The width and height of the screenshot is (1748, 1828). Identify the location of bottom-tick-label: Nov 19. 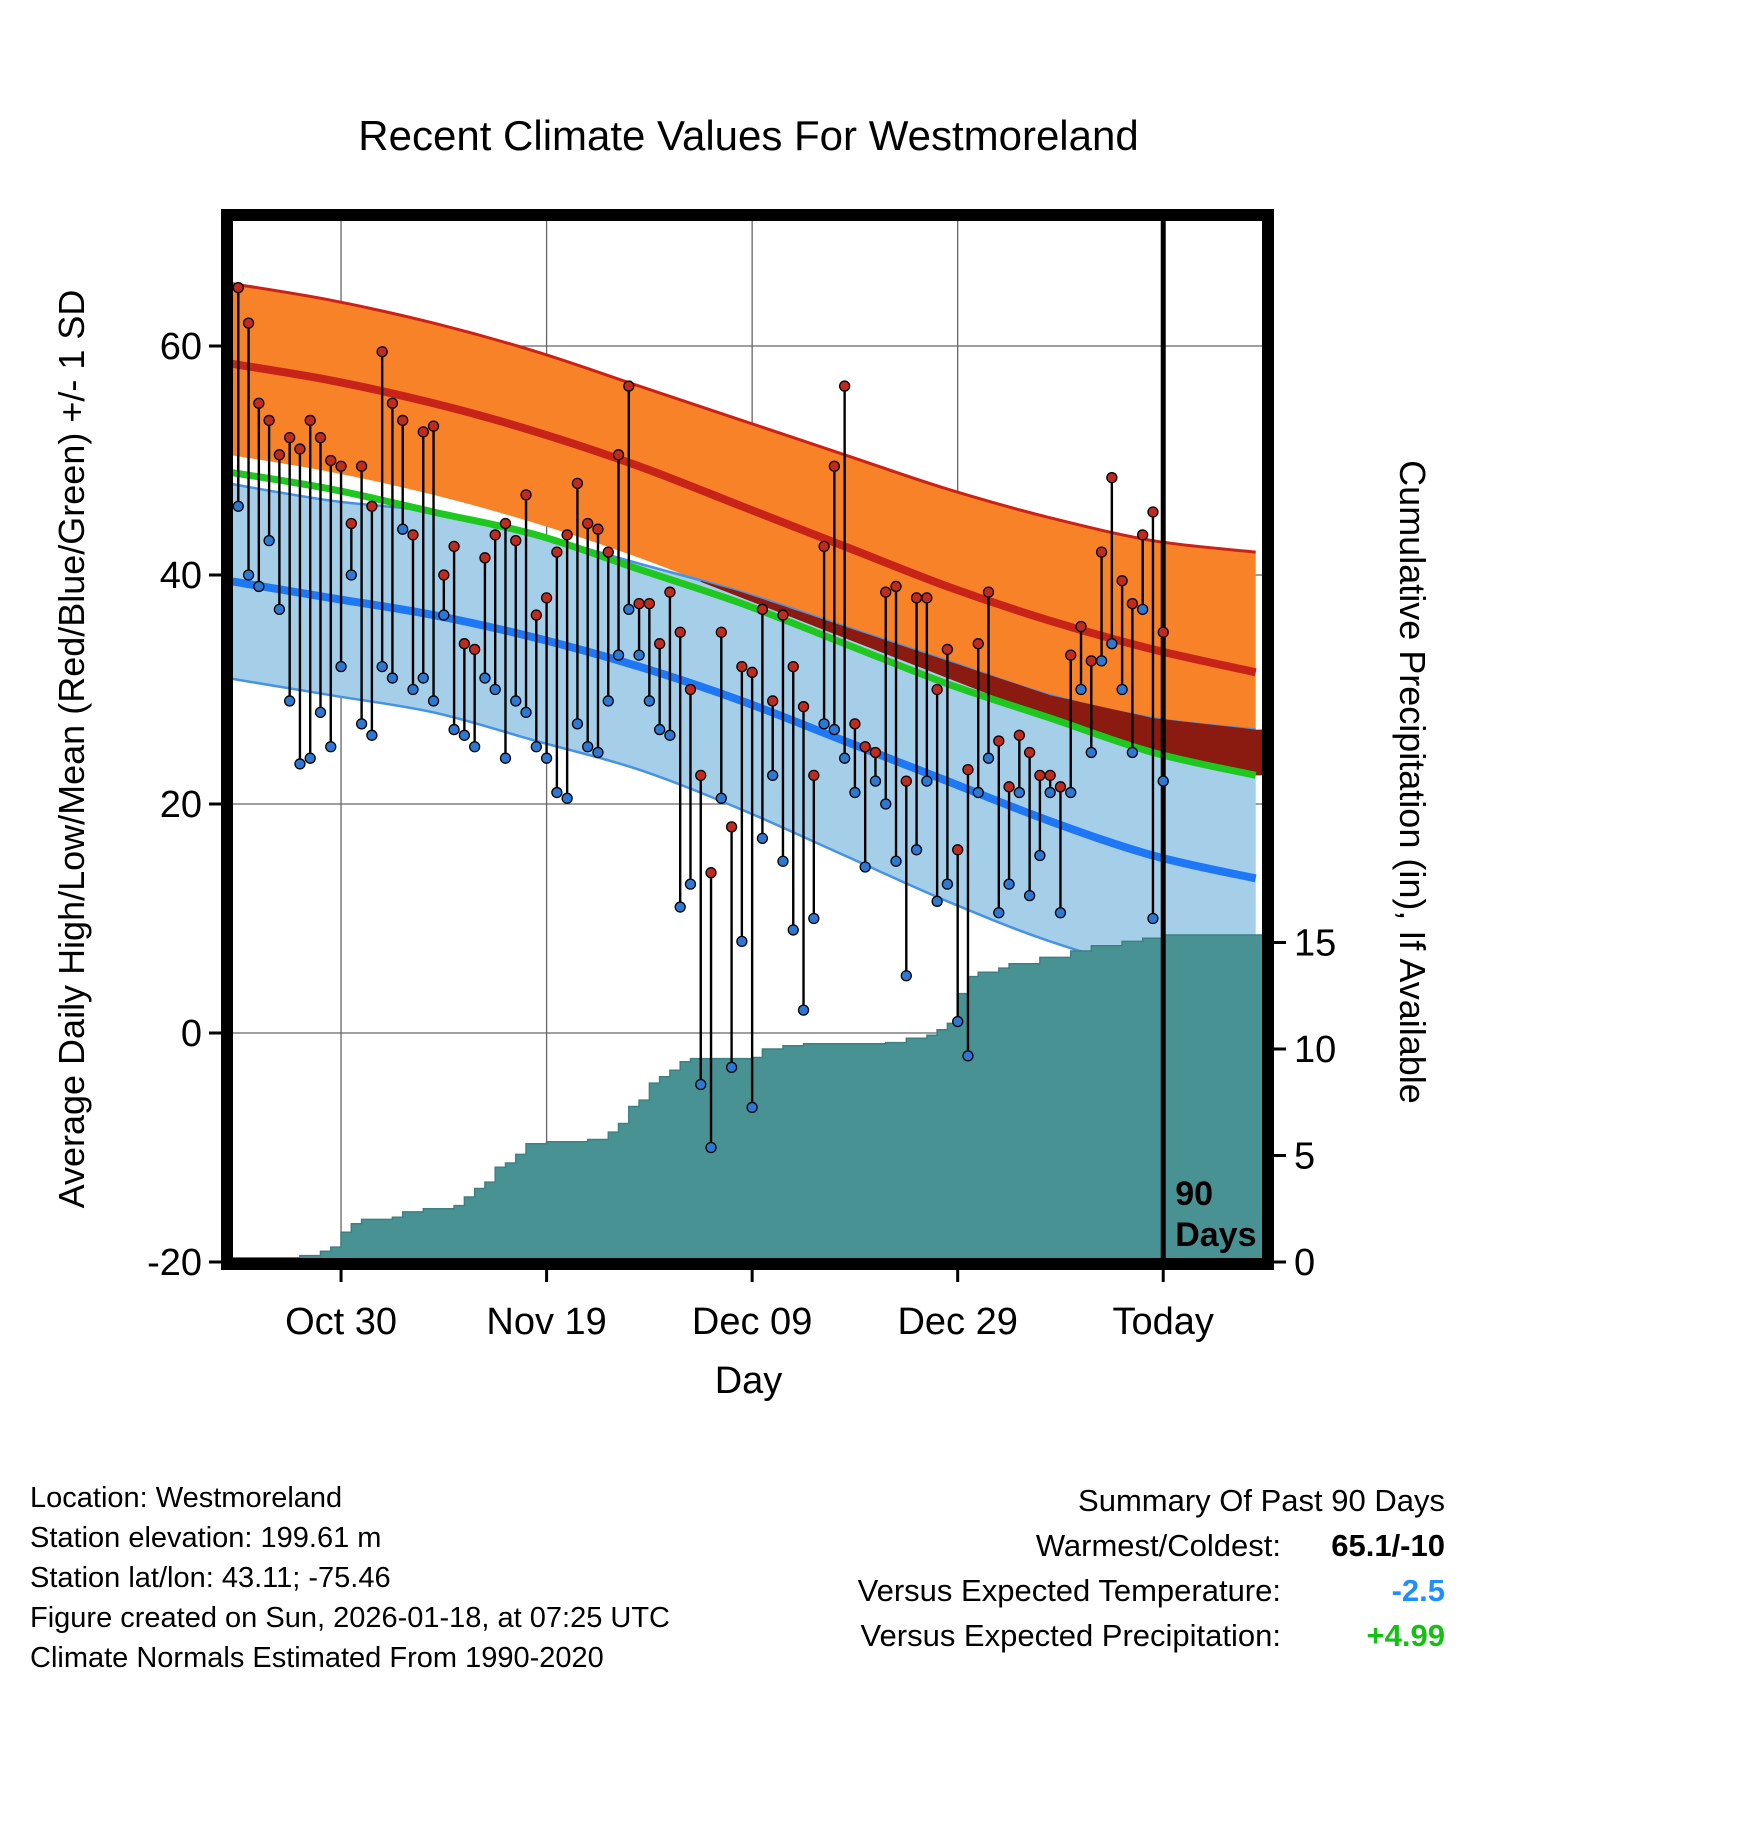
(546, 1322).